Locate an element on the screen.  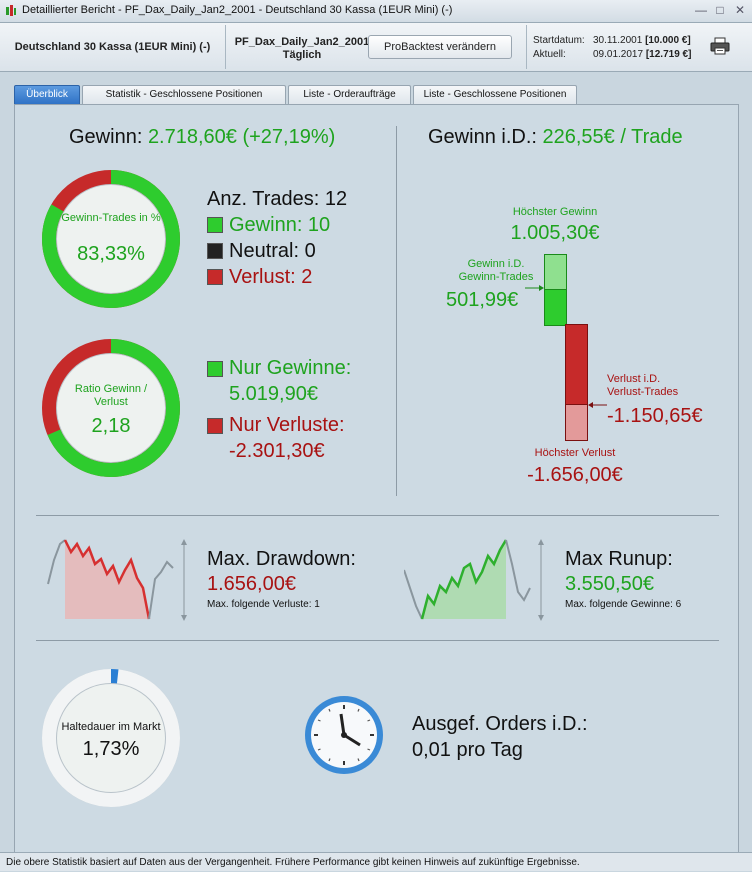
avg-gain-bar is located at coordinates (555, 307).